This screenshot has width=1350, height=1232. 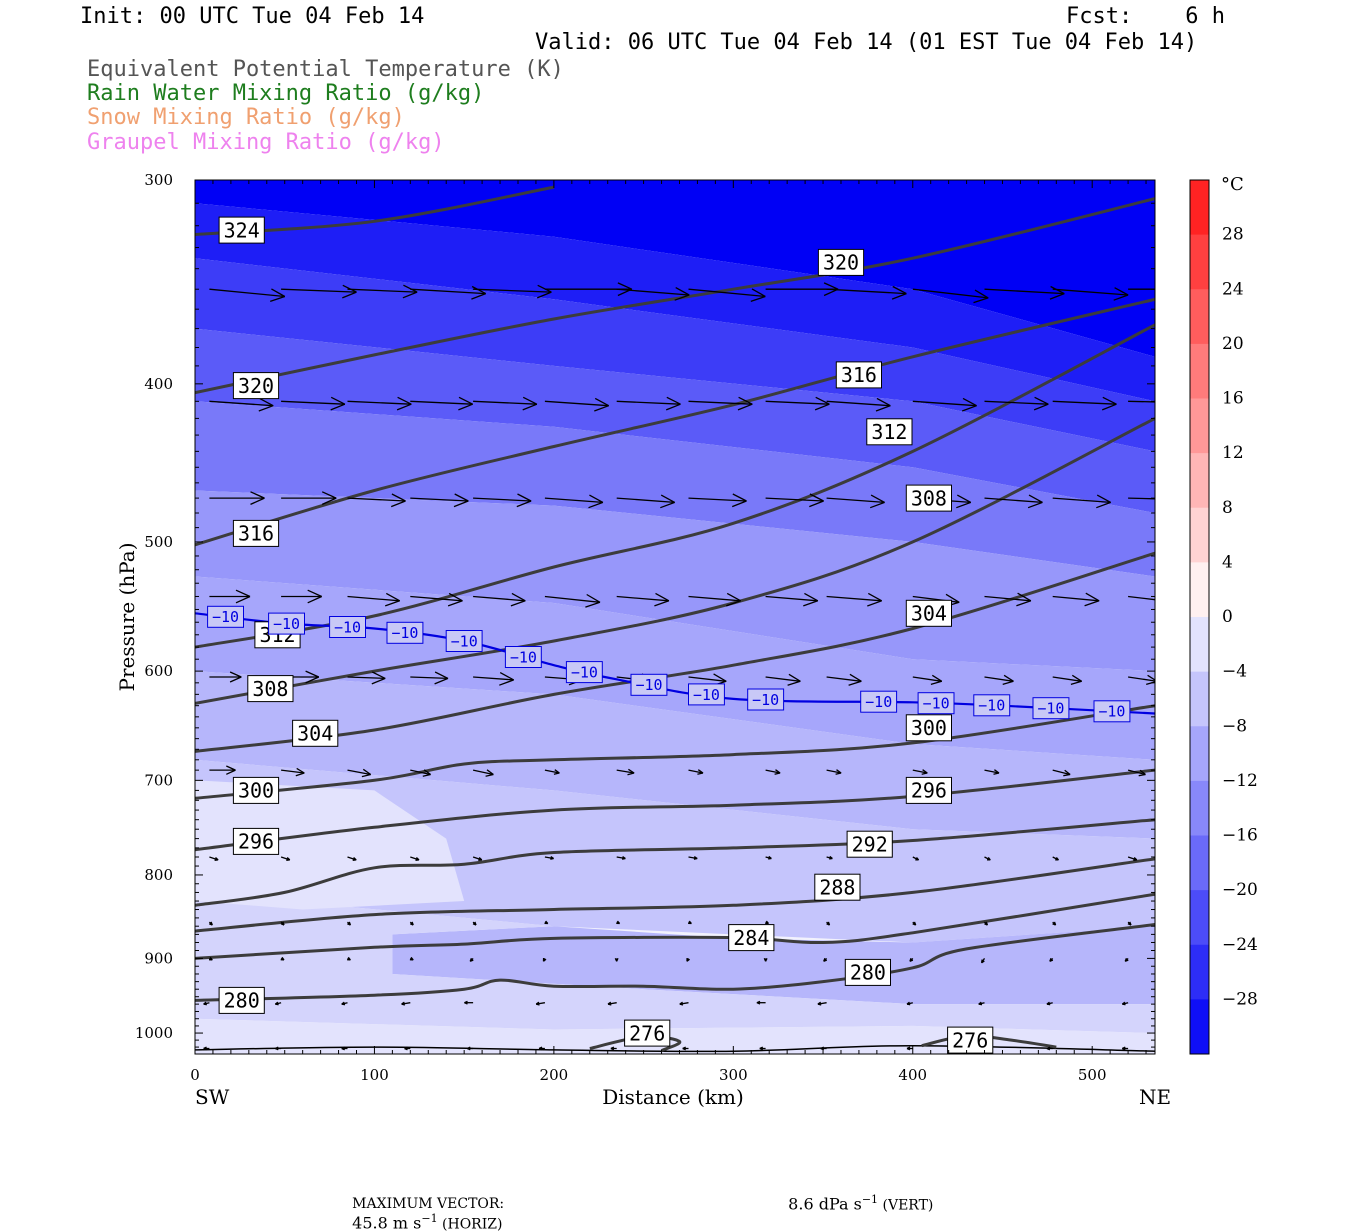 What do you see at coordinates (1227, 562) in the screenshot?
I see `colorbar-label: 4` at bounding box center [1227, 562].